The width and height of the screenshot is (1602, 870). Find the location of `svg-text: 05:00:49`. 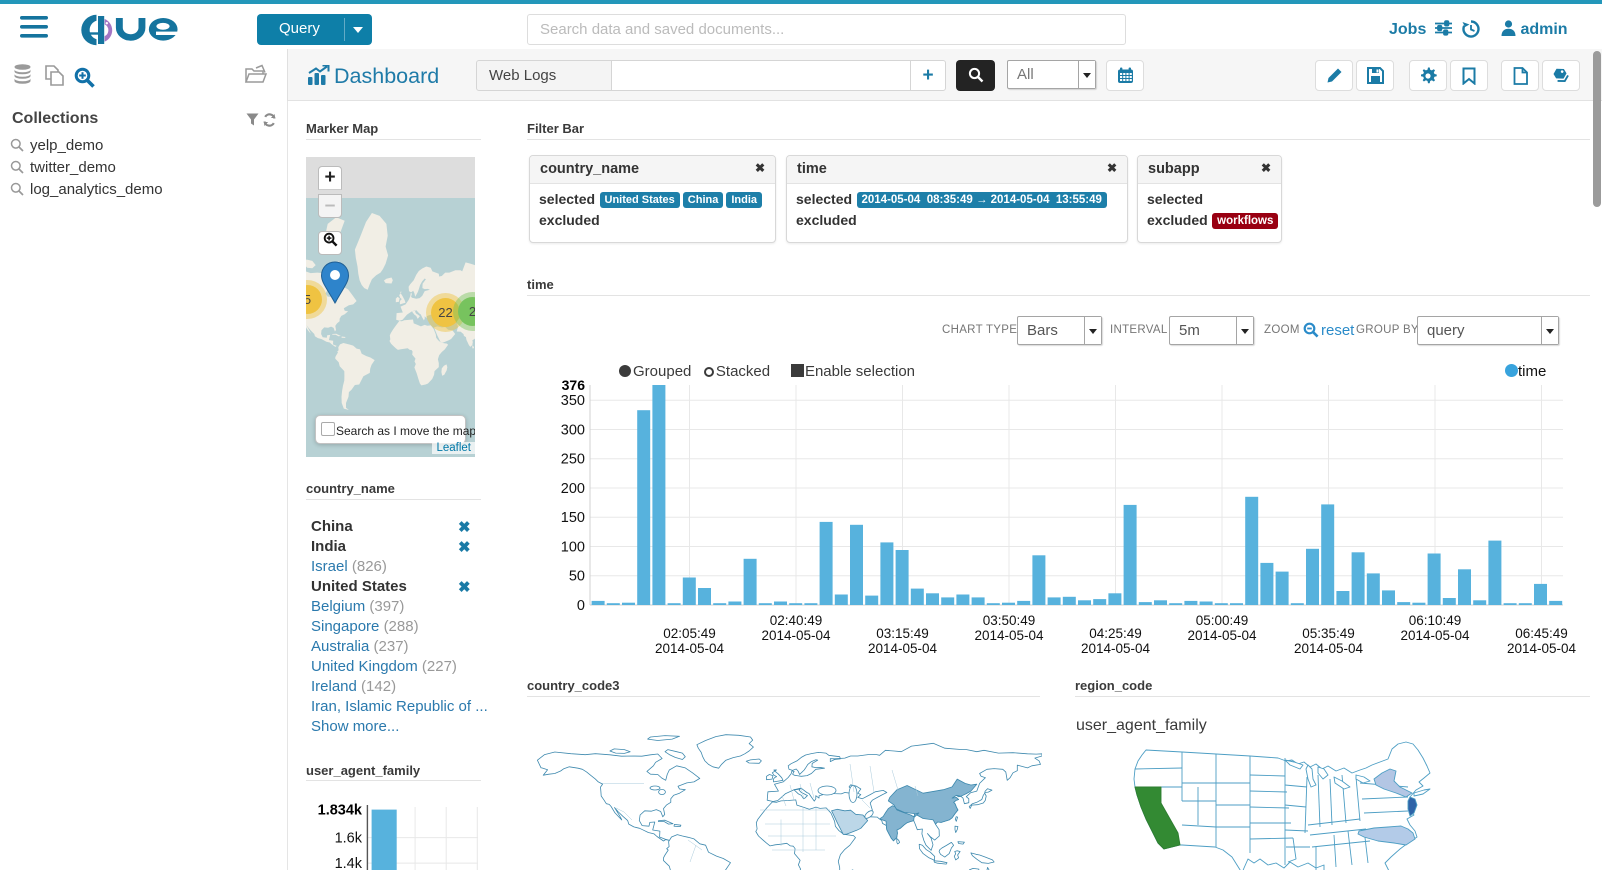

svg-text: 05:00:49 is located at coordinates (1222, 620).